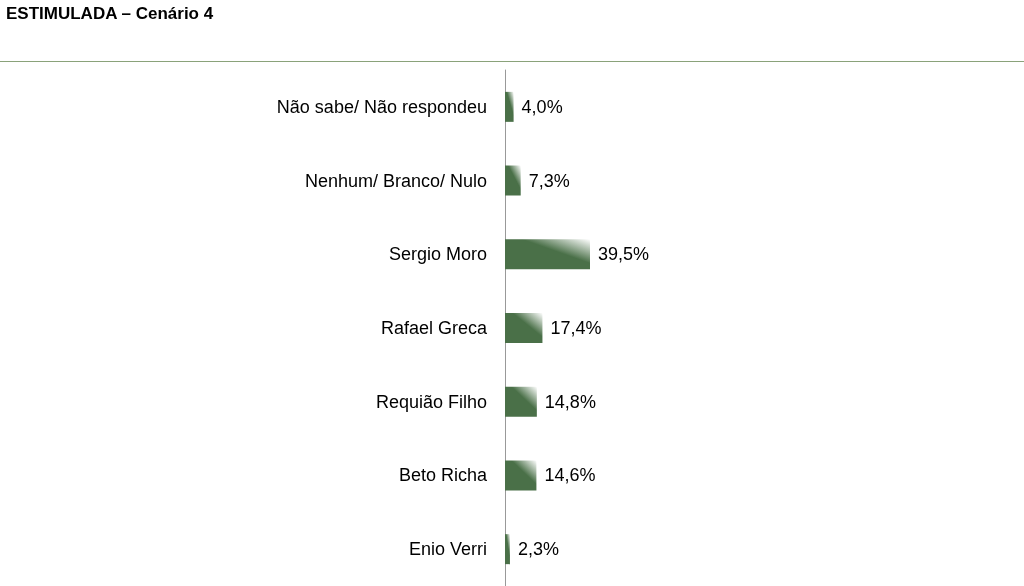  What do you see at coordinates (576, 328) in the screenshot?
I see `data-label: 17,4%` at bounding box center [576, 328].